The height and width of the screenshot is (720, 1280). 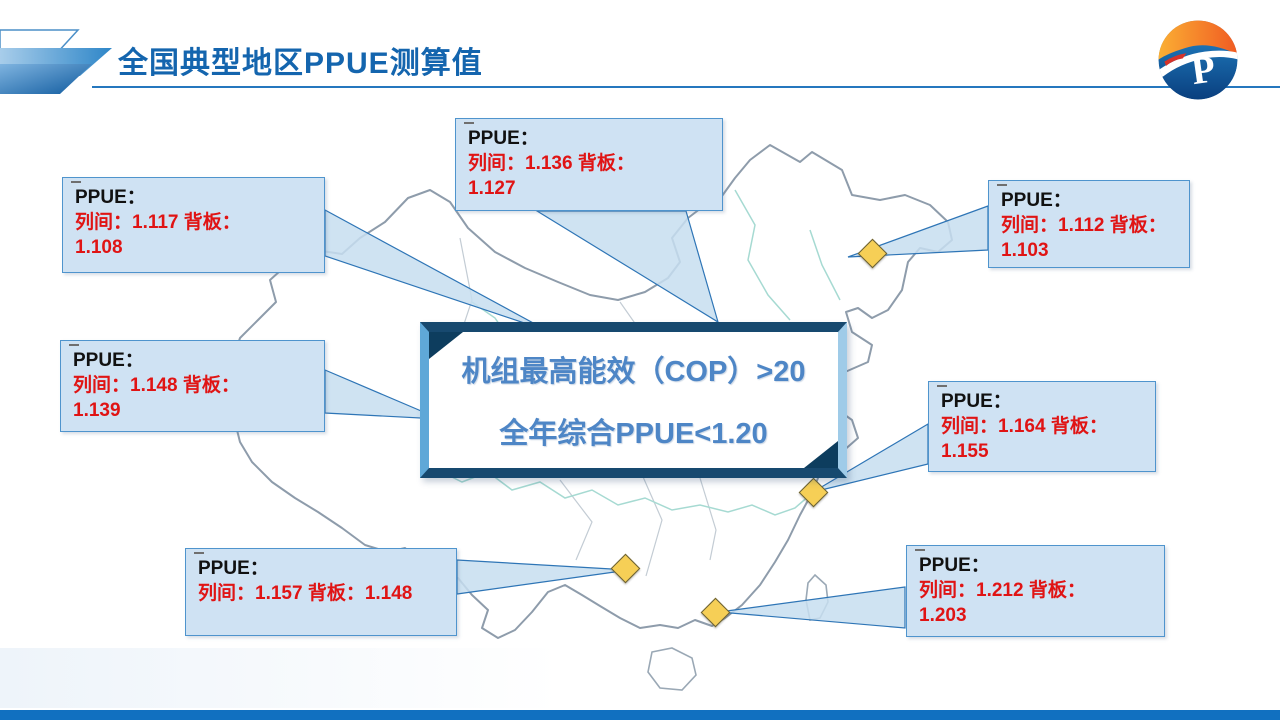 I want to click on callout-value-line: 列间：1.117 背板：, so click(x=158, y=222).